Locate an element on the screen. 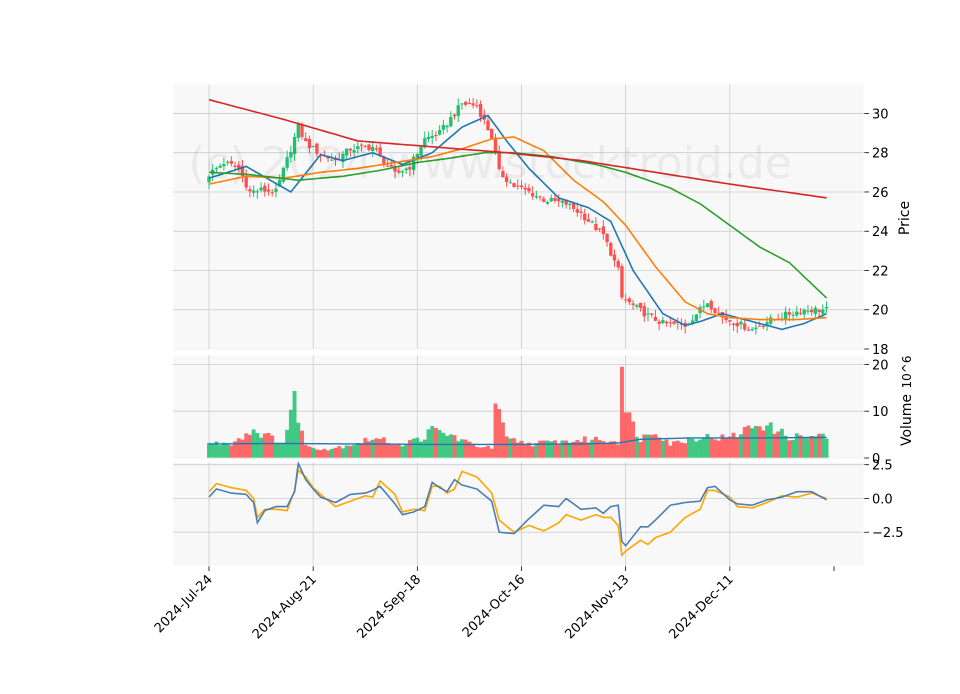 The width and height of the screenshot is (960, 694). y-tick-label: 0.0 is located at coordinates (882, 499).